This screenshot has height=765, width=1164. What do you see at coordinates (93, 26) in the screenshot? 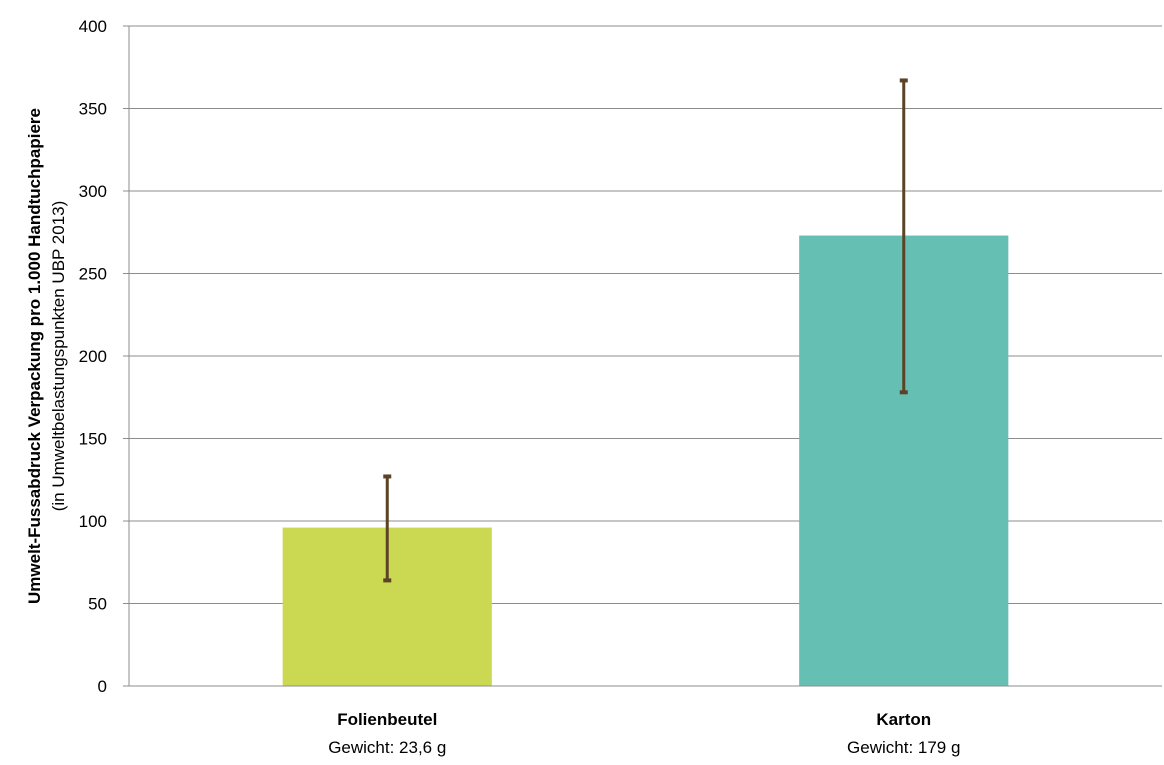
I see `y-tick-label: 400` at bounding box center [93, 26].